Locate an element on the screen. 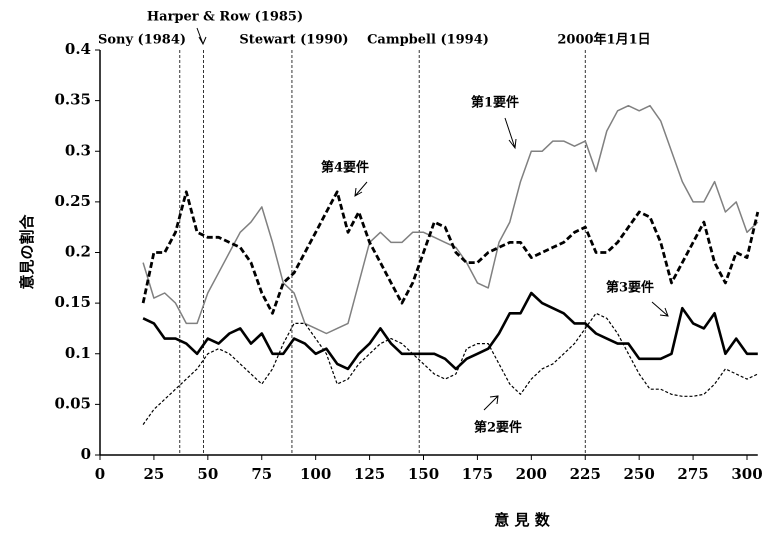 The width and height of the screenshot is (764, 534). y-tick-label: 0.05 is located at coordinates (72, 403).